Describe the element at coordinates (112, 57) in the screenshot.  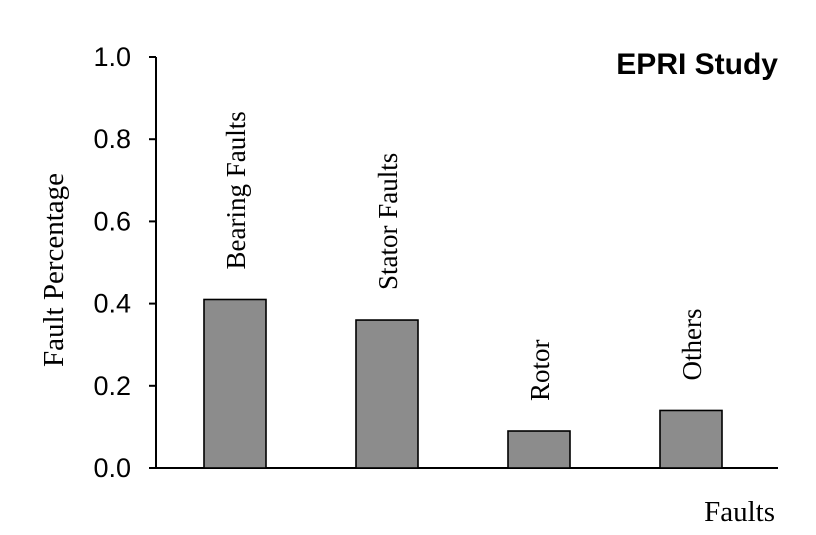
I see `y-tick-label-5: 1.0` at that location.